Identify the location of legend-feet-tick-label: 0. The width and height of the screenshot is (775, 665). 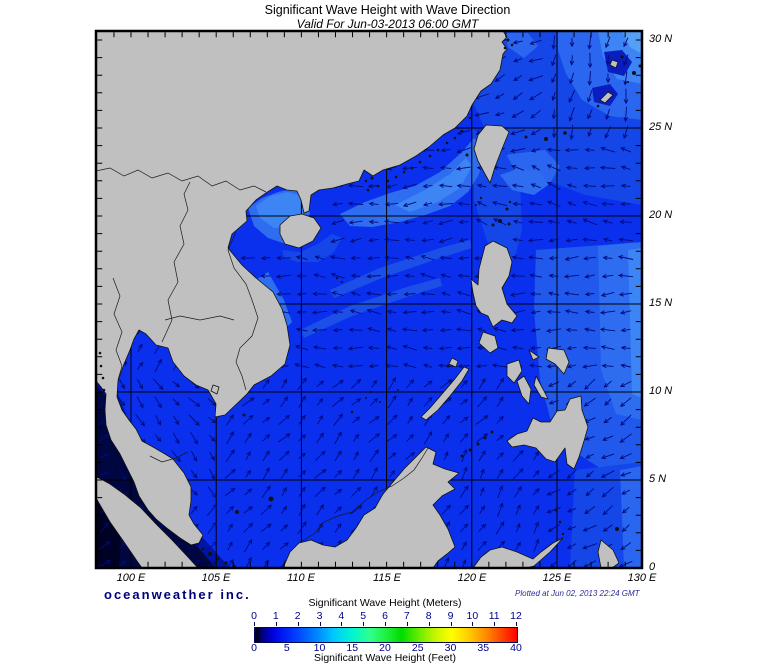
(254, 648).